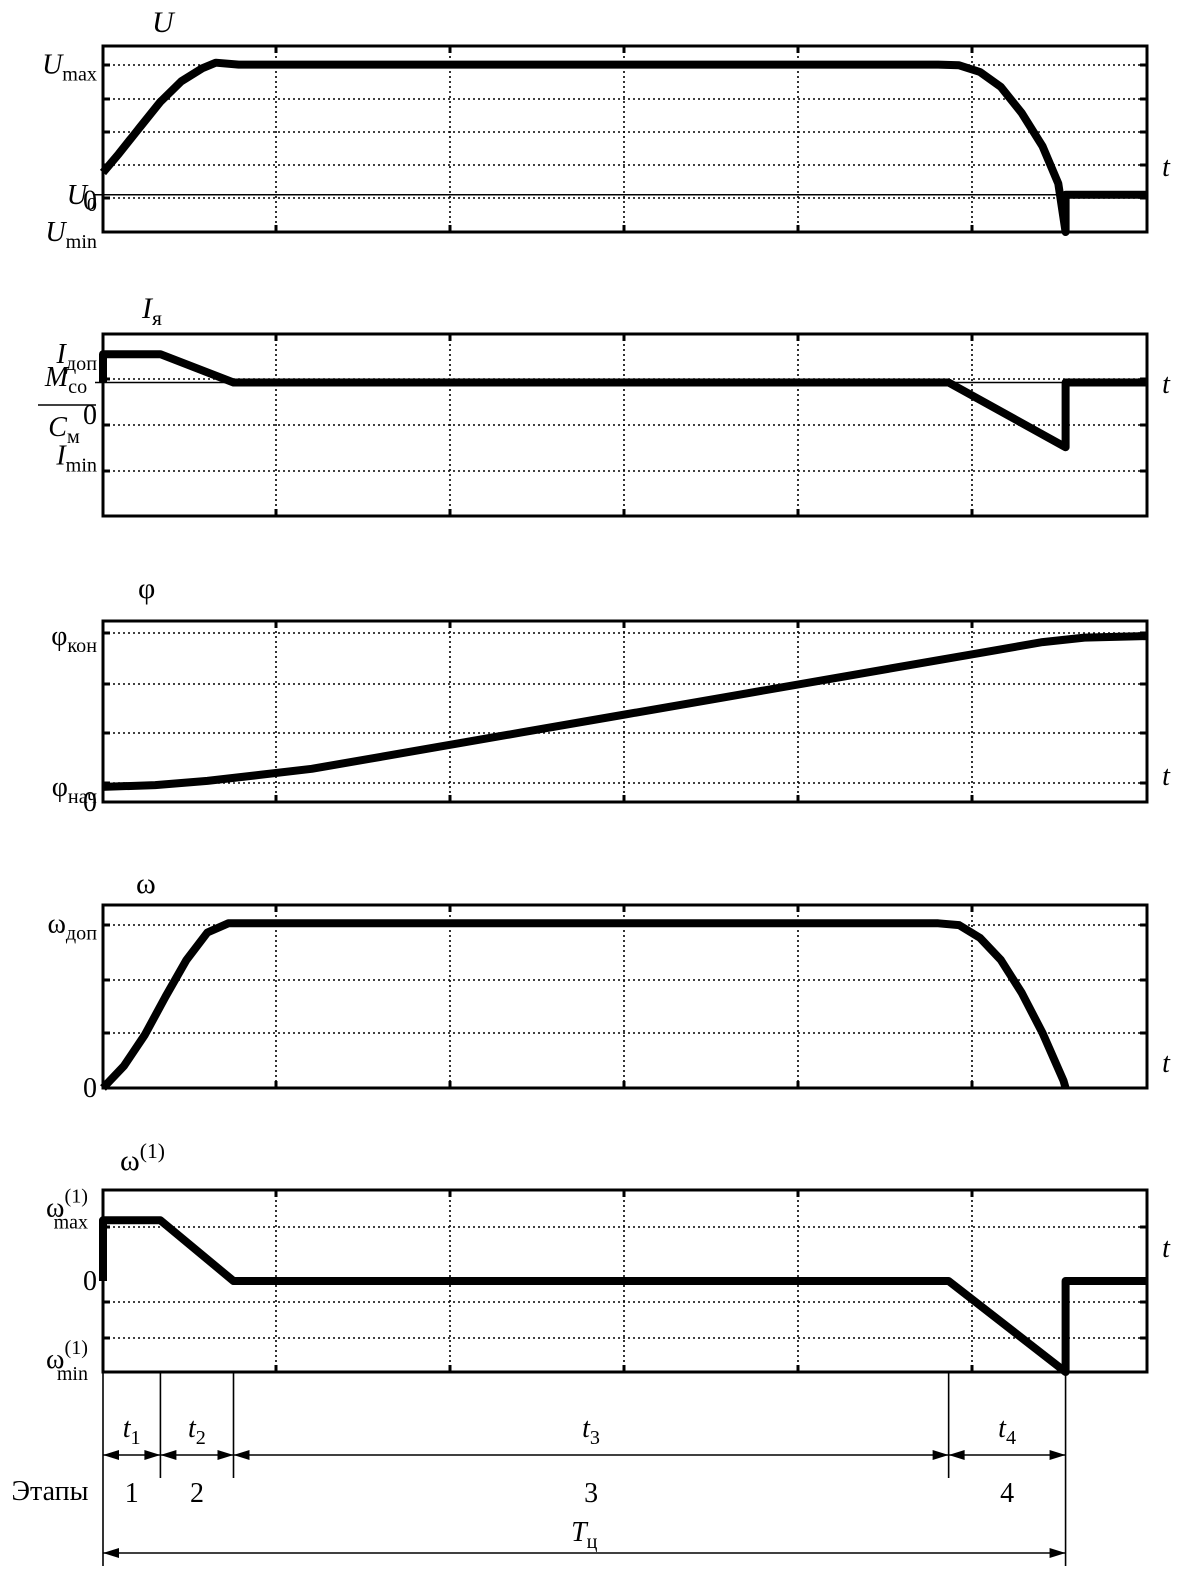  I want to click on y-axis-label: ω(1) min, so click(67, 1361).